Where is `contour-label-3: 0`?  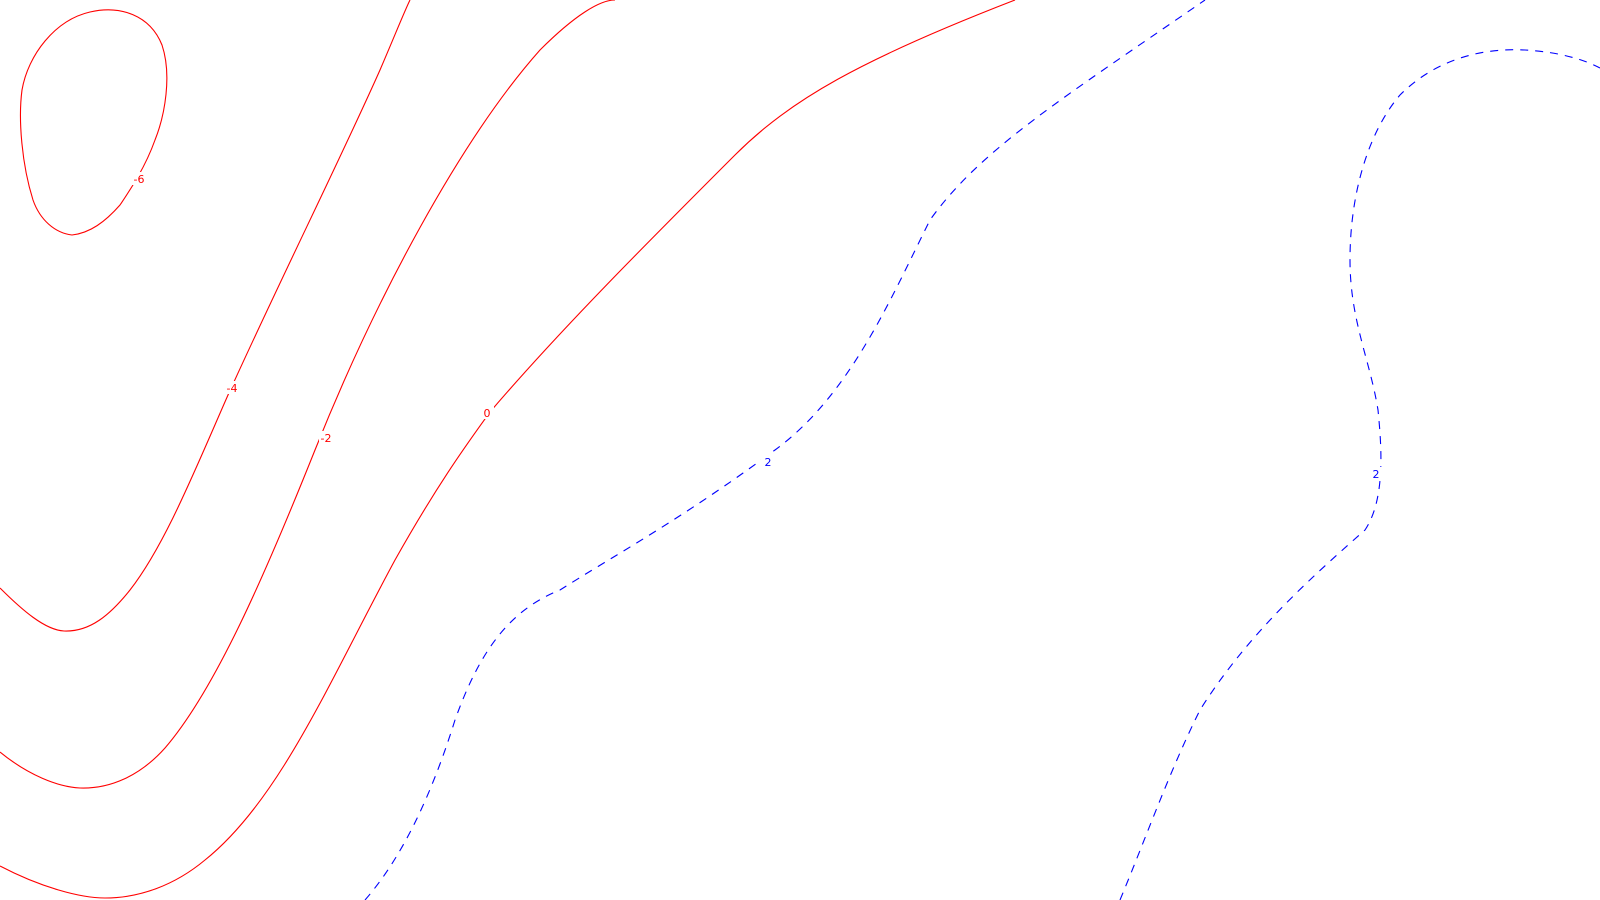 contour-label-3: 0 is located at coordinates (487, 413).